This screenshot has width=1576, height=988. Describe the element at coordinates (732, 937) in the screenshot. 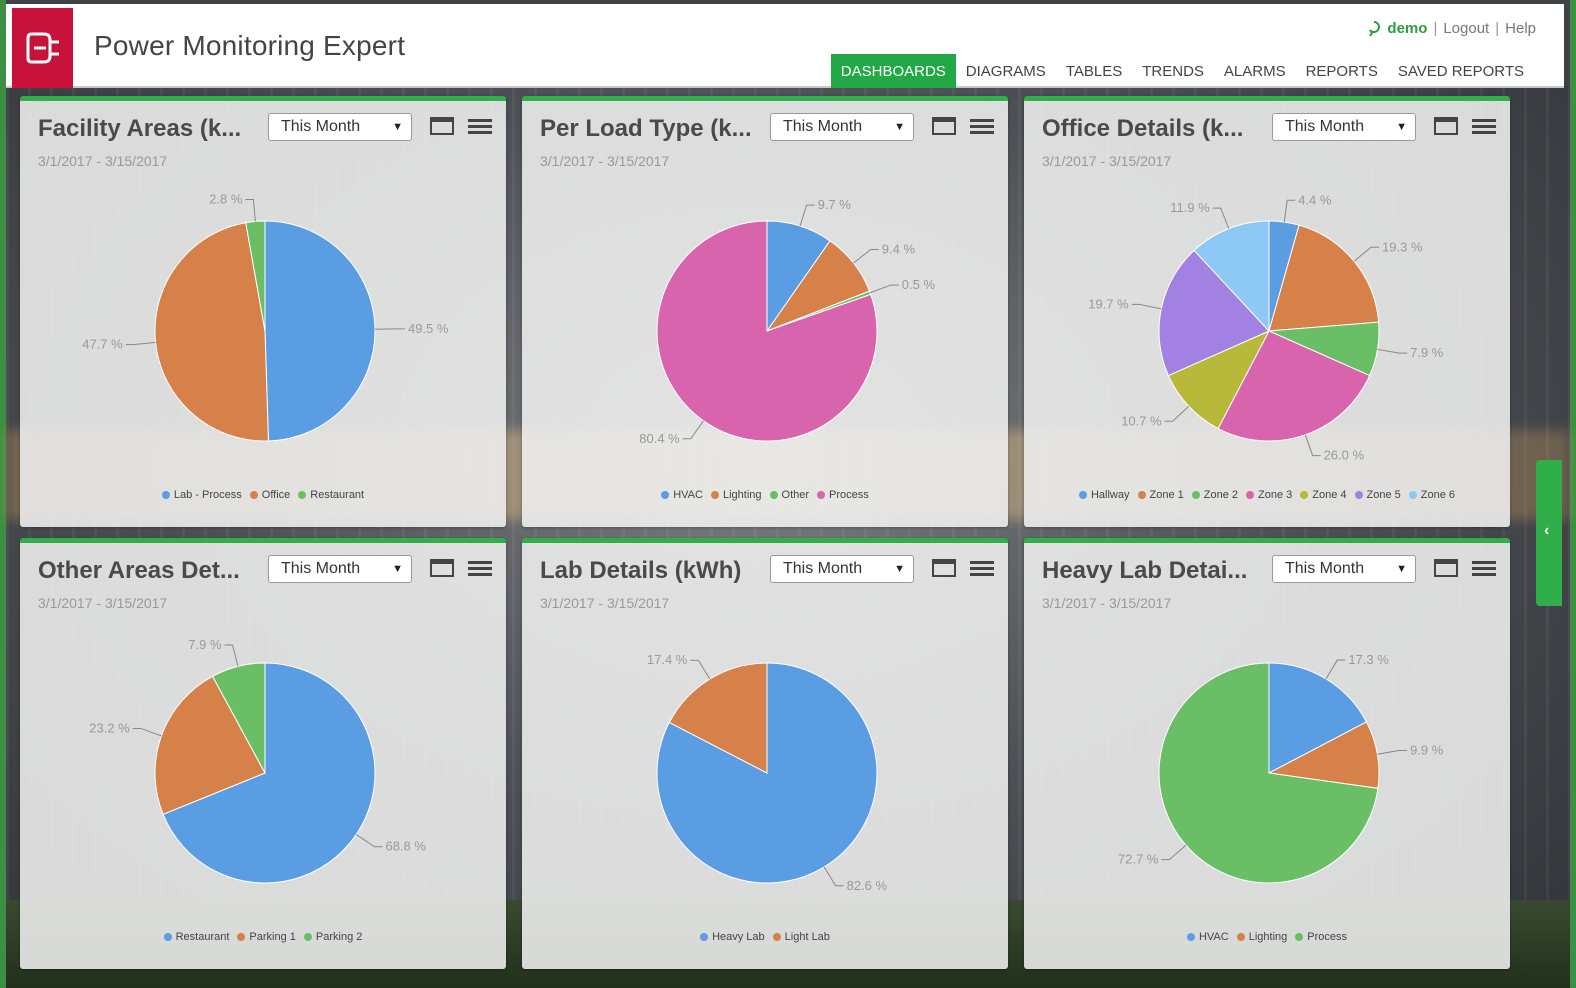

I see `legend-item: Heavy Lab` at that location.